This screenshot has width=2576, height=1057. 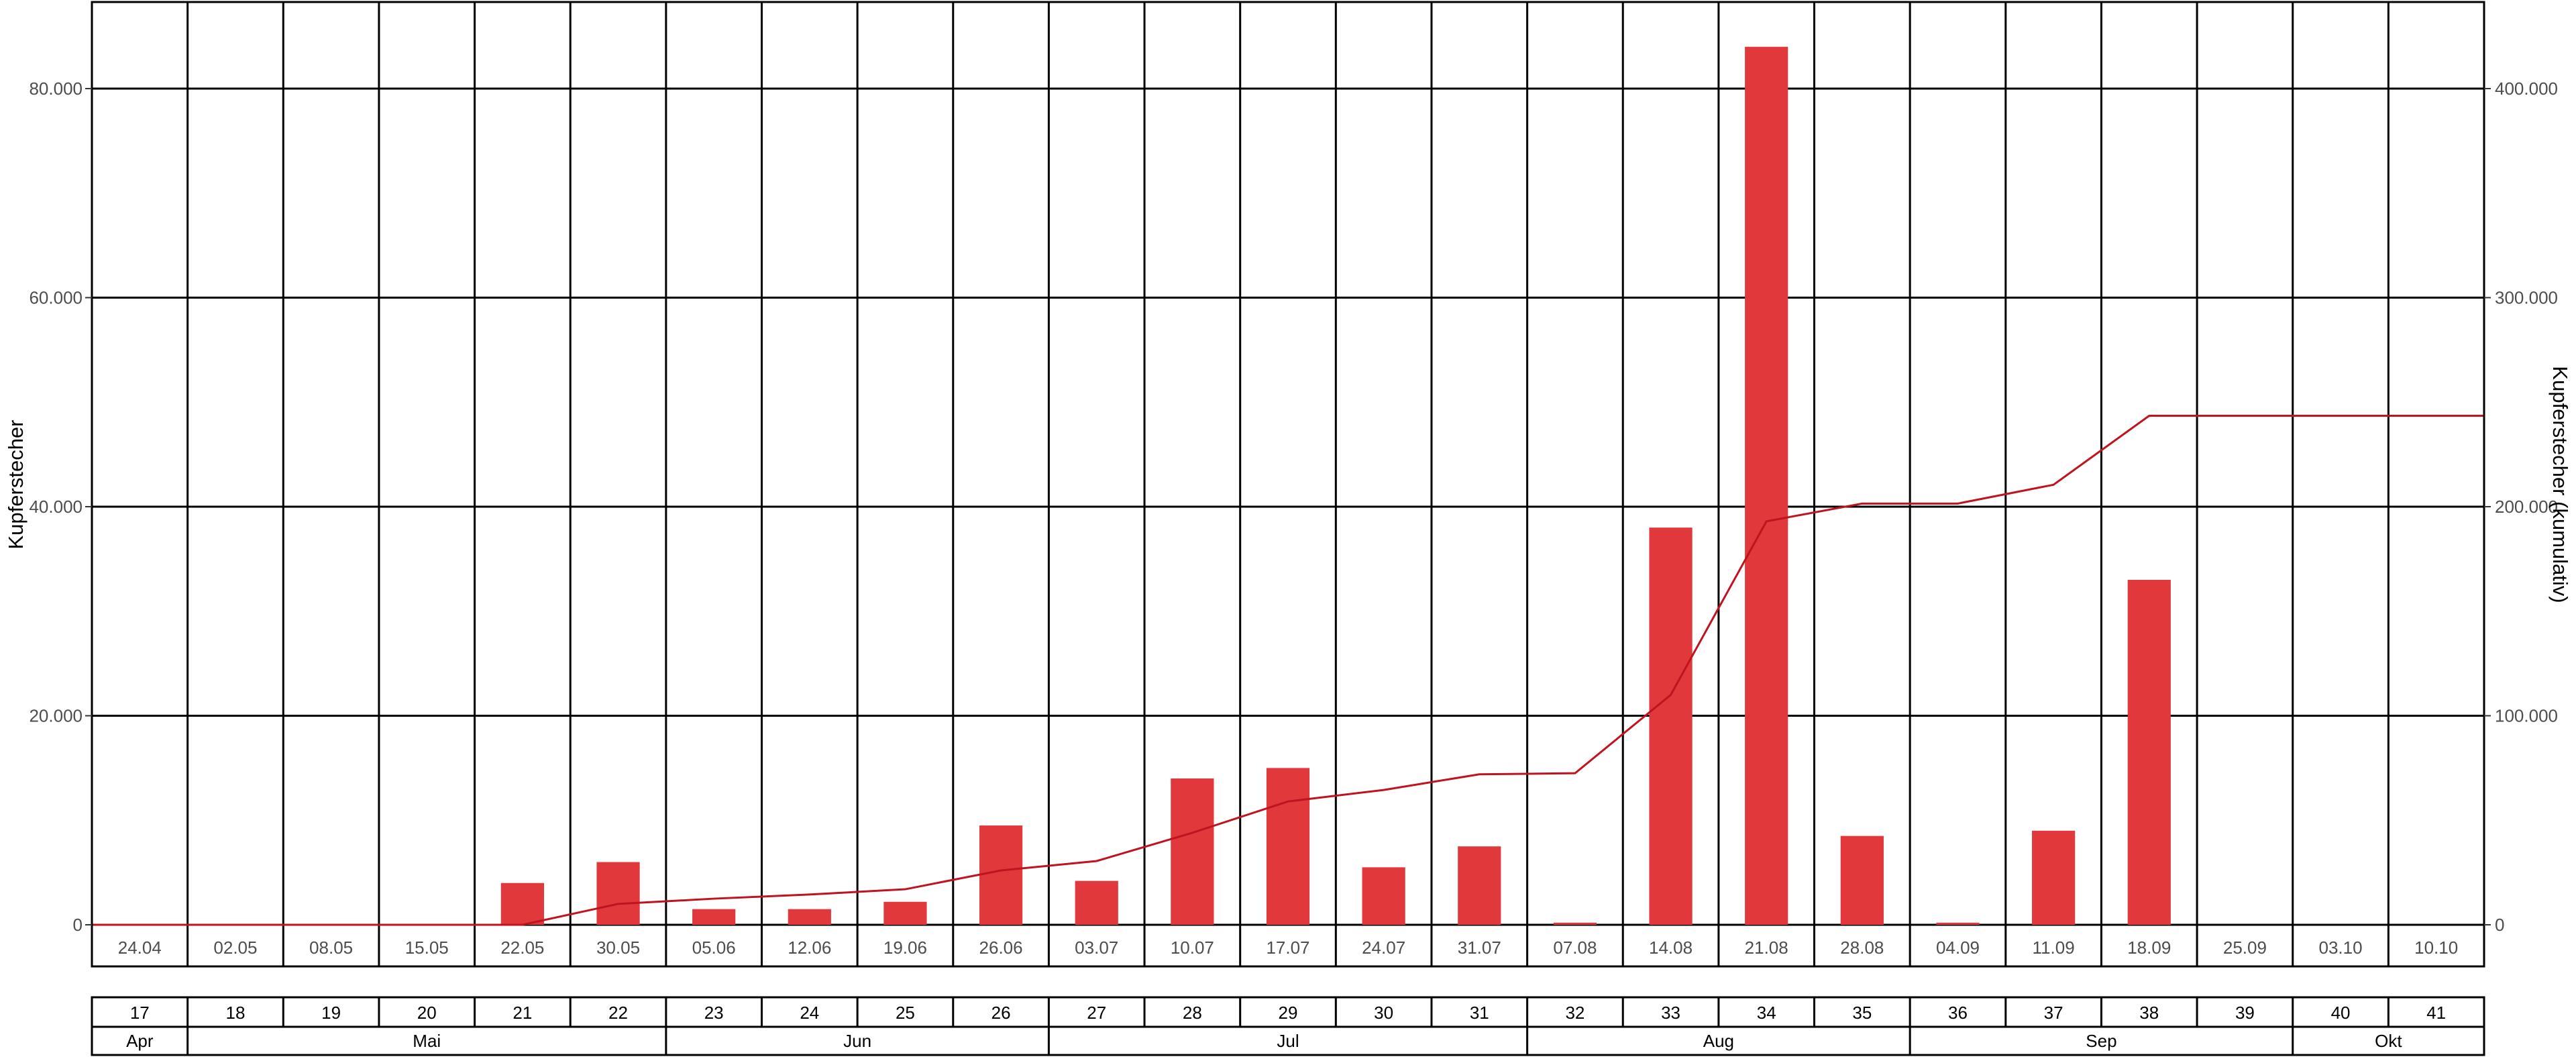 I want to click on right-tick-label: 0, so click(x=2499, y=925).